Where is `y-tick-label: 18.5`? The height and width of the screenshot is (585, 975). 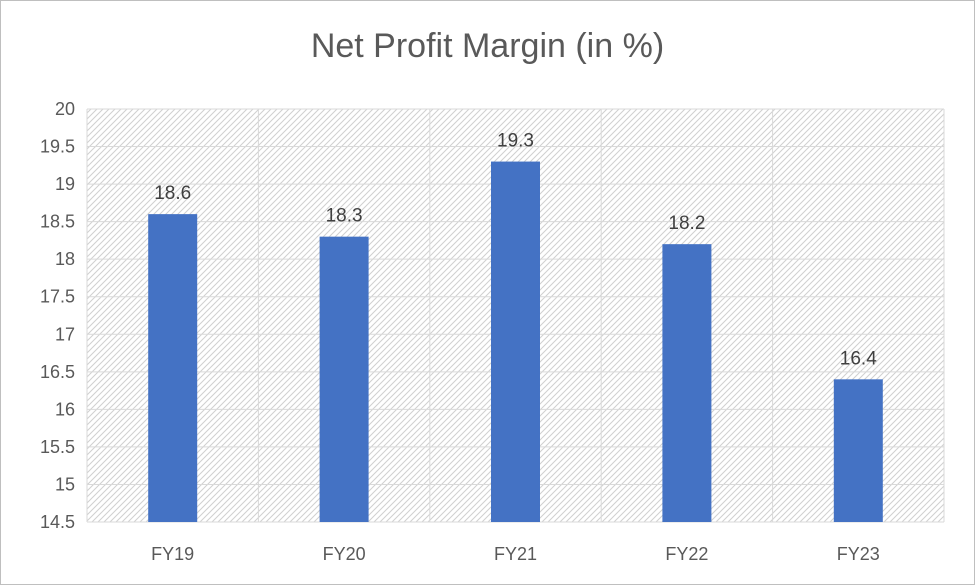
y-tick-label: 18.5 is located at coordinates (57, 222).